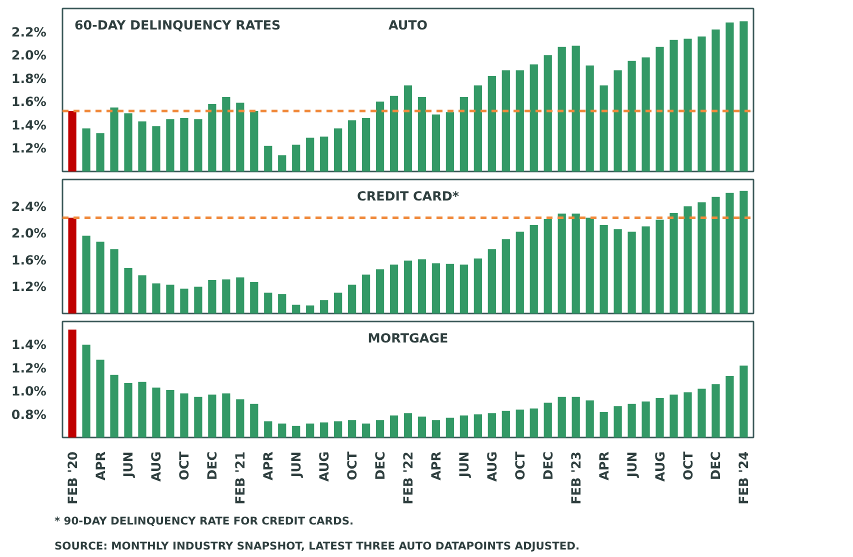 The image size is (853, 557). What do you see at coordinates (408, 338) in the screenshot?
I see `text: MORTGAGE` at bounding box center [408, 338].